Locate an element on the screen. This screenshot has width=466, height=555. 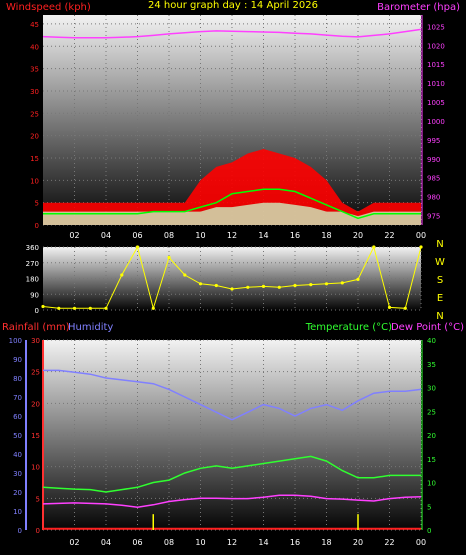
temperature-tick-label: 25 is located at coordinates (431, 412).